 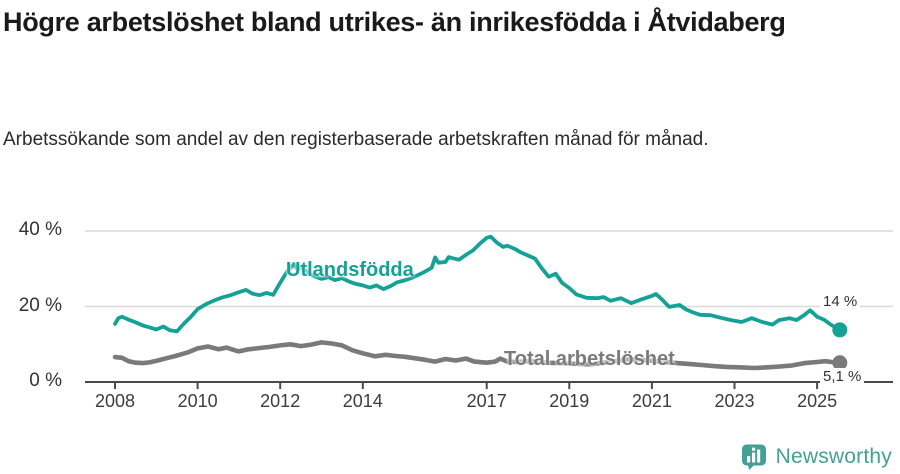 I want to click on x-axis-label: 2014, so click(x=362, y=401).